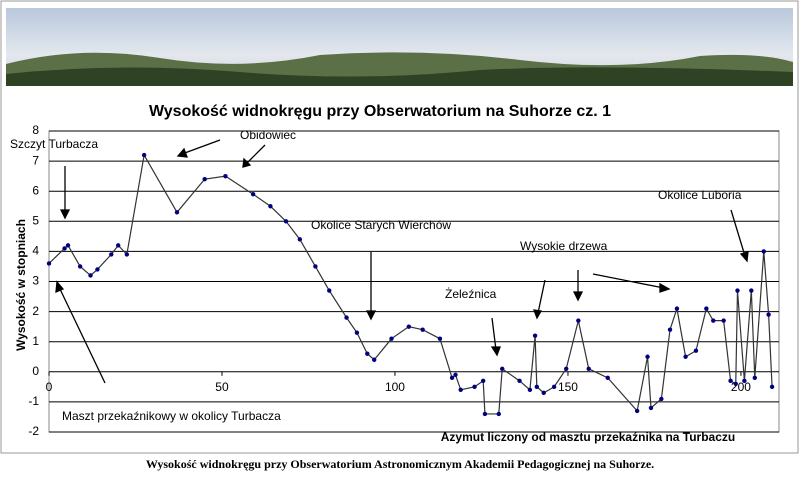  Describe the element at coordinates (700, 195) in the screenshot. I see `annotation: Okolice Luboria` at that location.